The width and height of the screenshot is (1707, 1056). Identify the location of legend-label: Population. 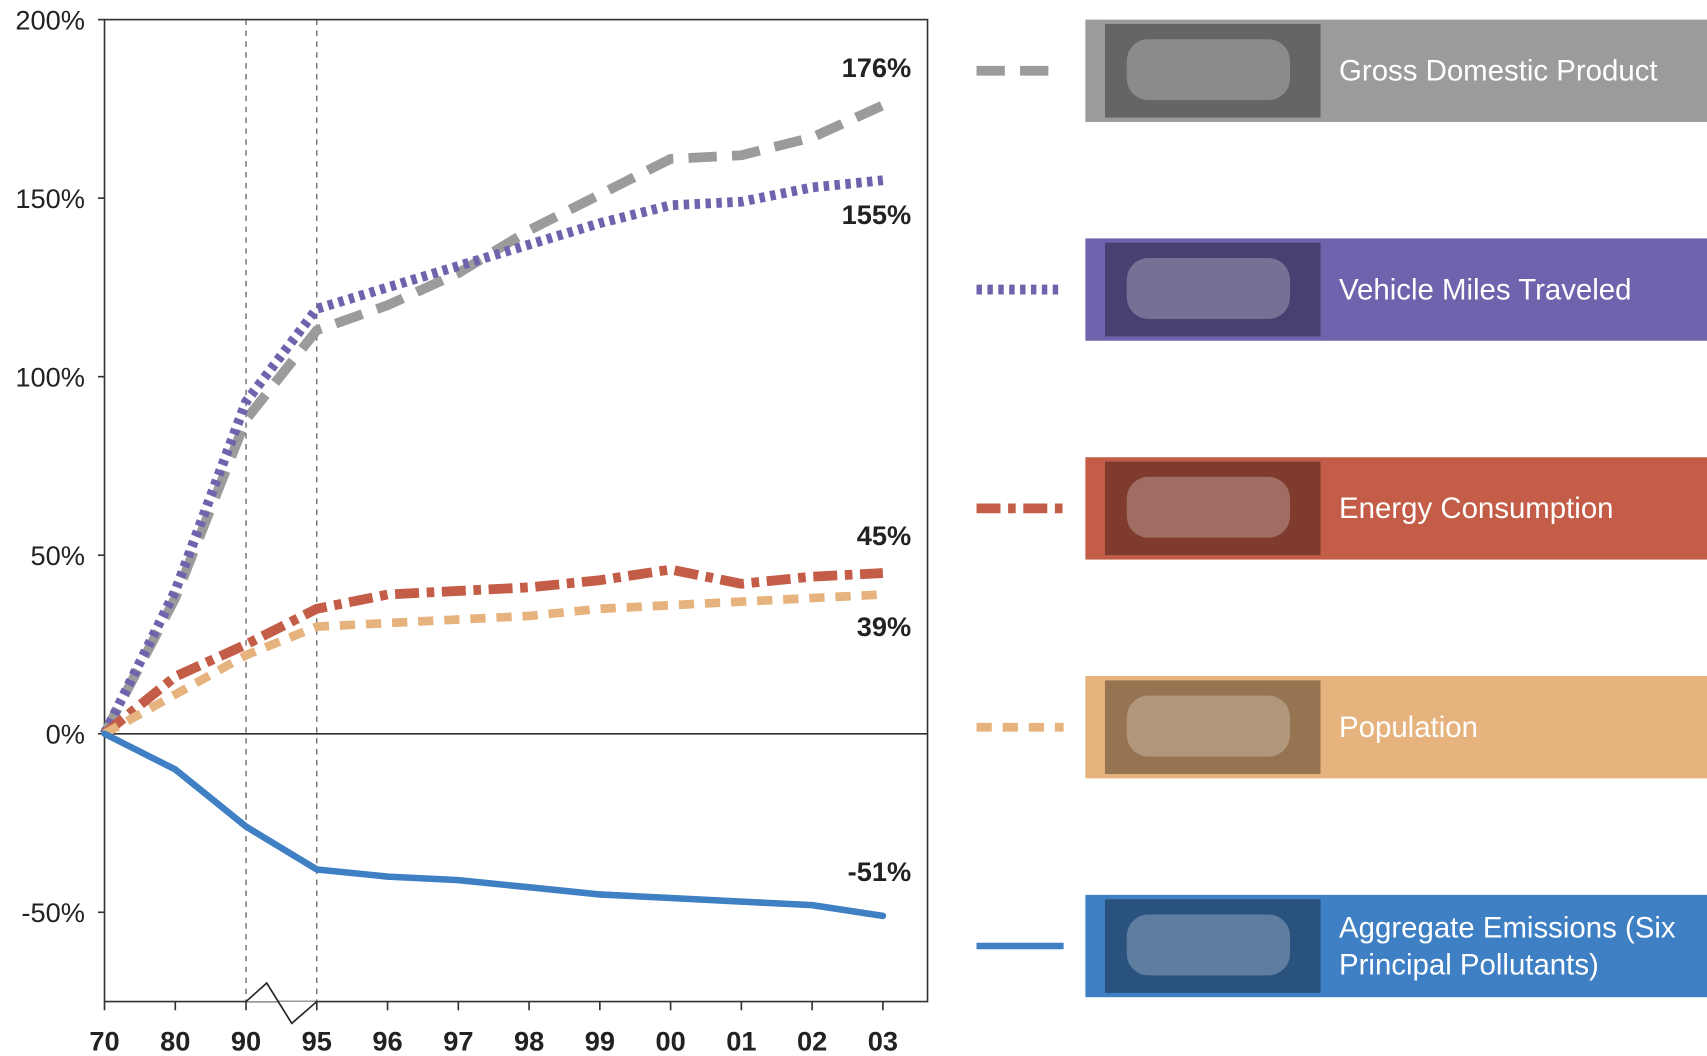
(1408, 727).